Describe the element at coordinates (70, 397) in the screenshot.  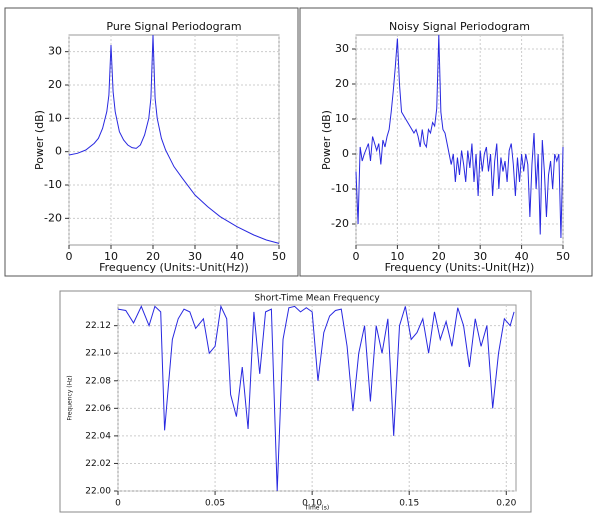
I see `y-axis-label: Frequency (Hz)` at that location.